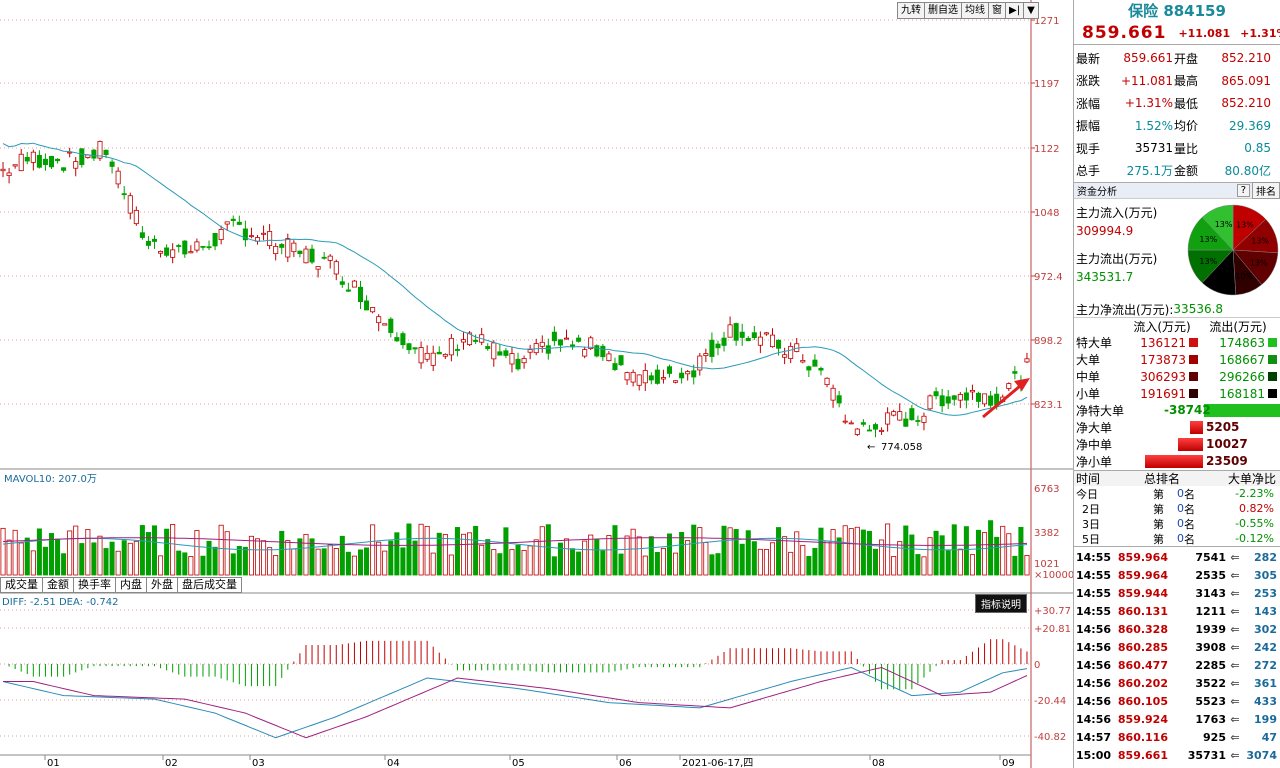  Describe the element at coordinates (95, 585) in the screenshot. I see `tab-turnover: 换手率` at that location.